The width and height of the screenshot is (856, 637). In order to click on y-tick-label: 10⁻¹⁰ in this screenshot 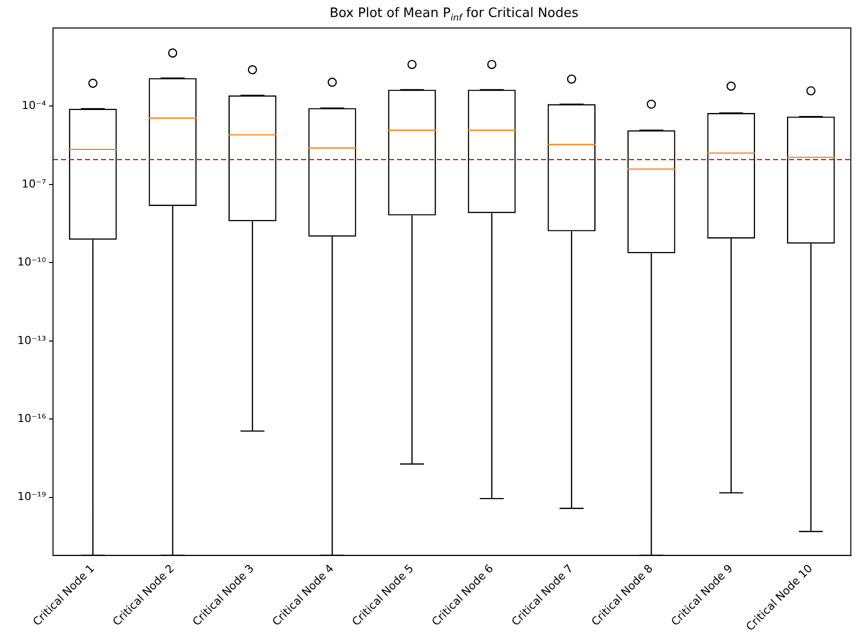, I will do `click(32, 262)`.